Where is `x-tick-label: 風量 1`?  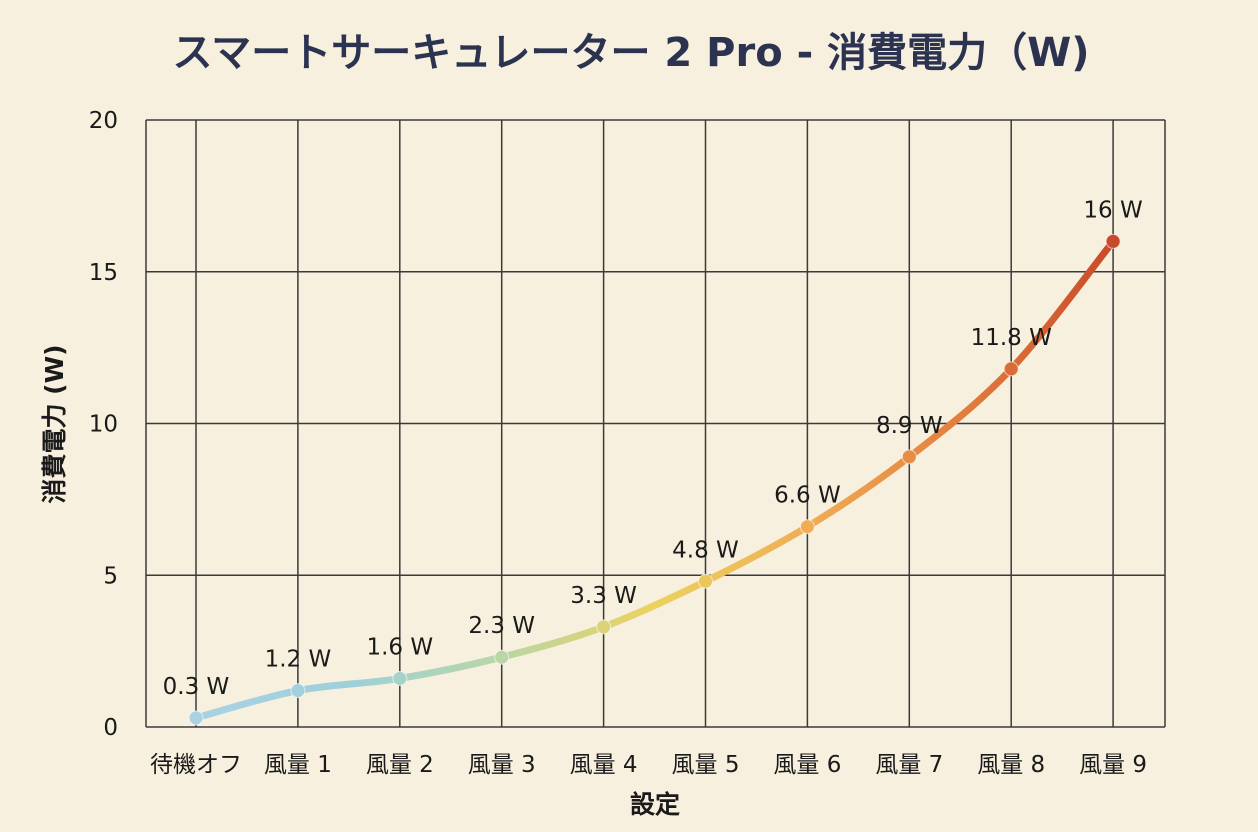 x-tick-label: 風量 1 is located at coordinates (298, 765).